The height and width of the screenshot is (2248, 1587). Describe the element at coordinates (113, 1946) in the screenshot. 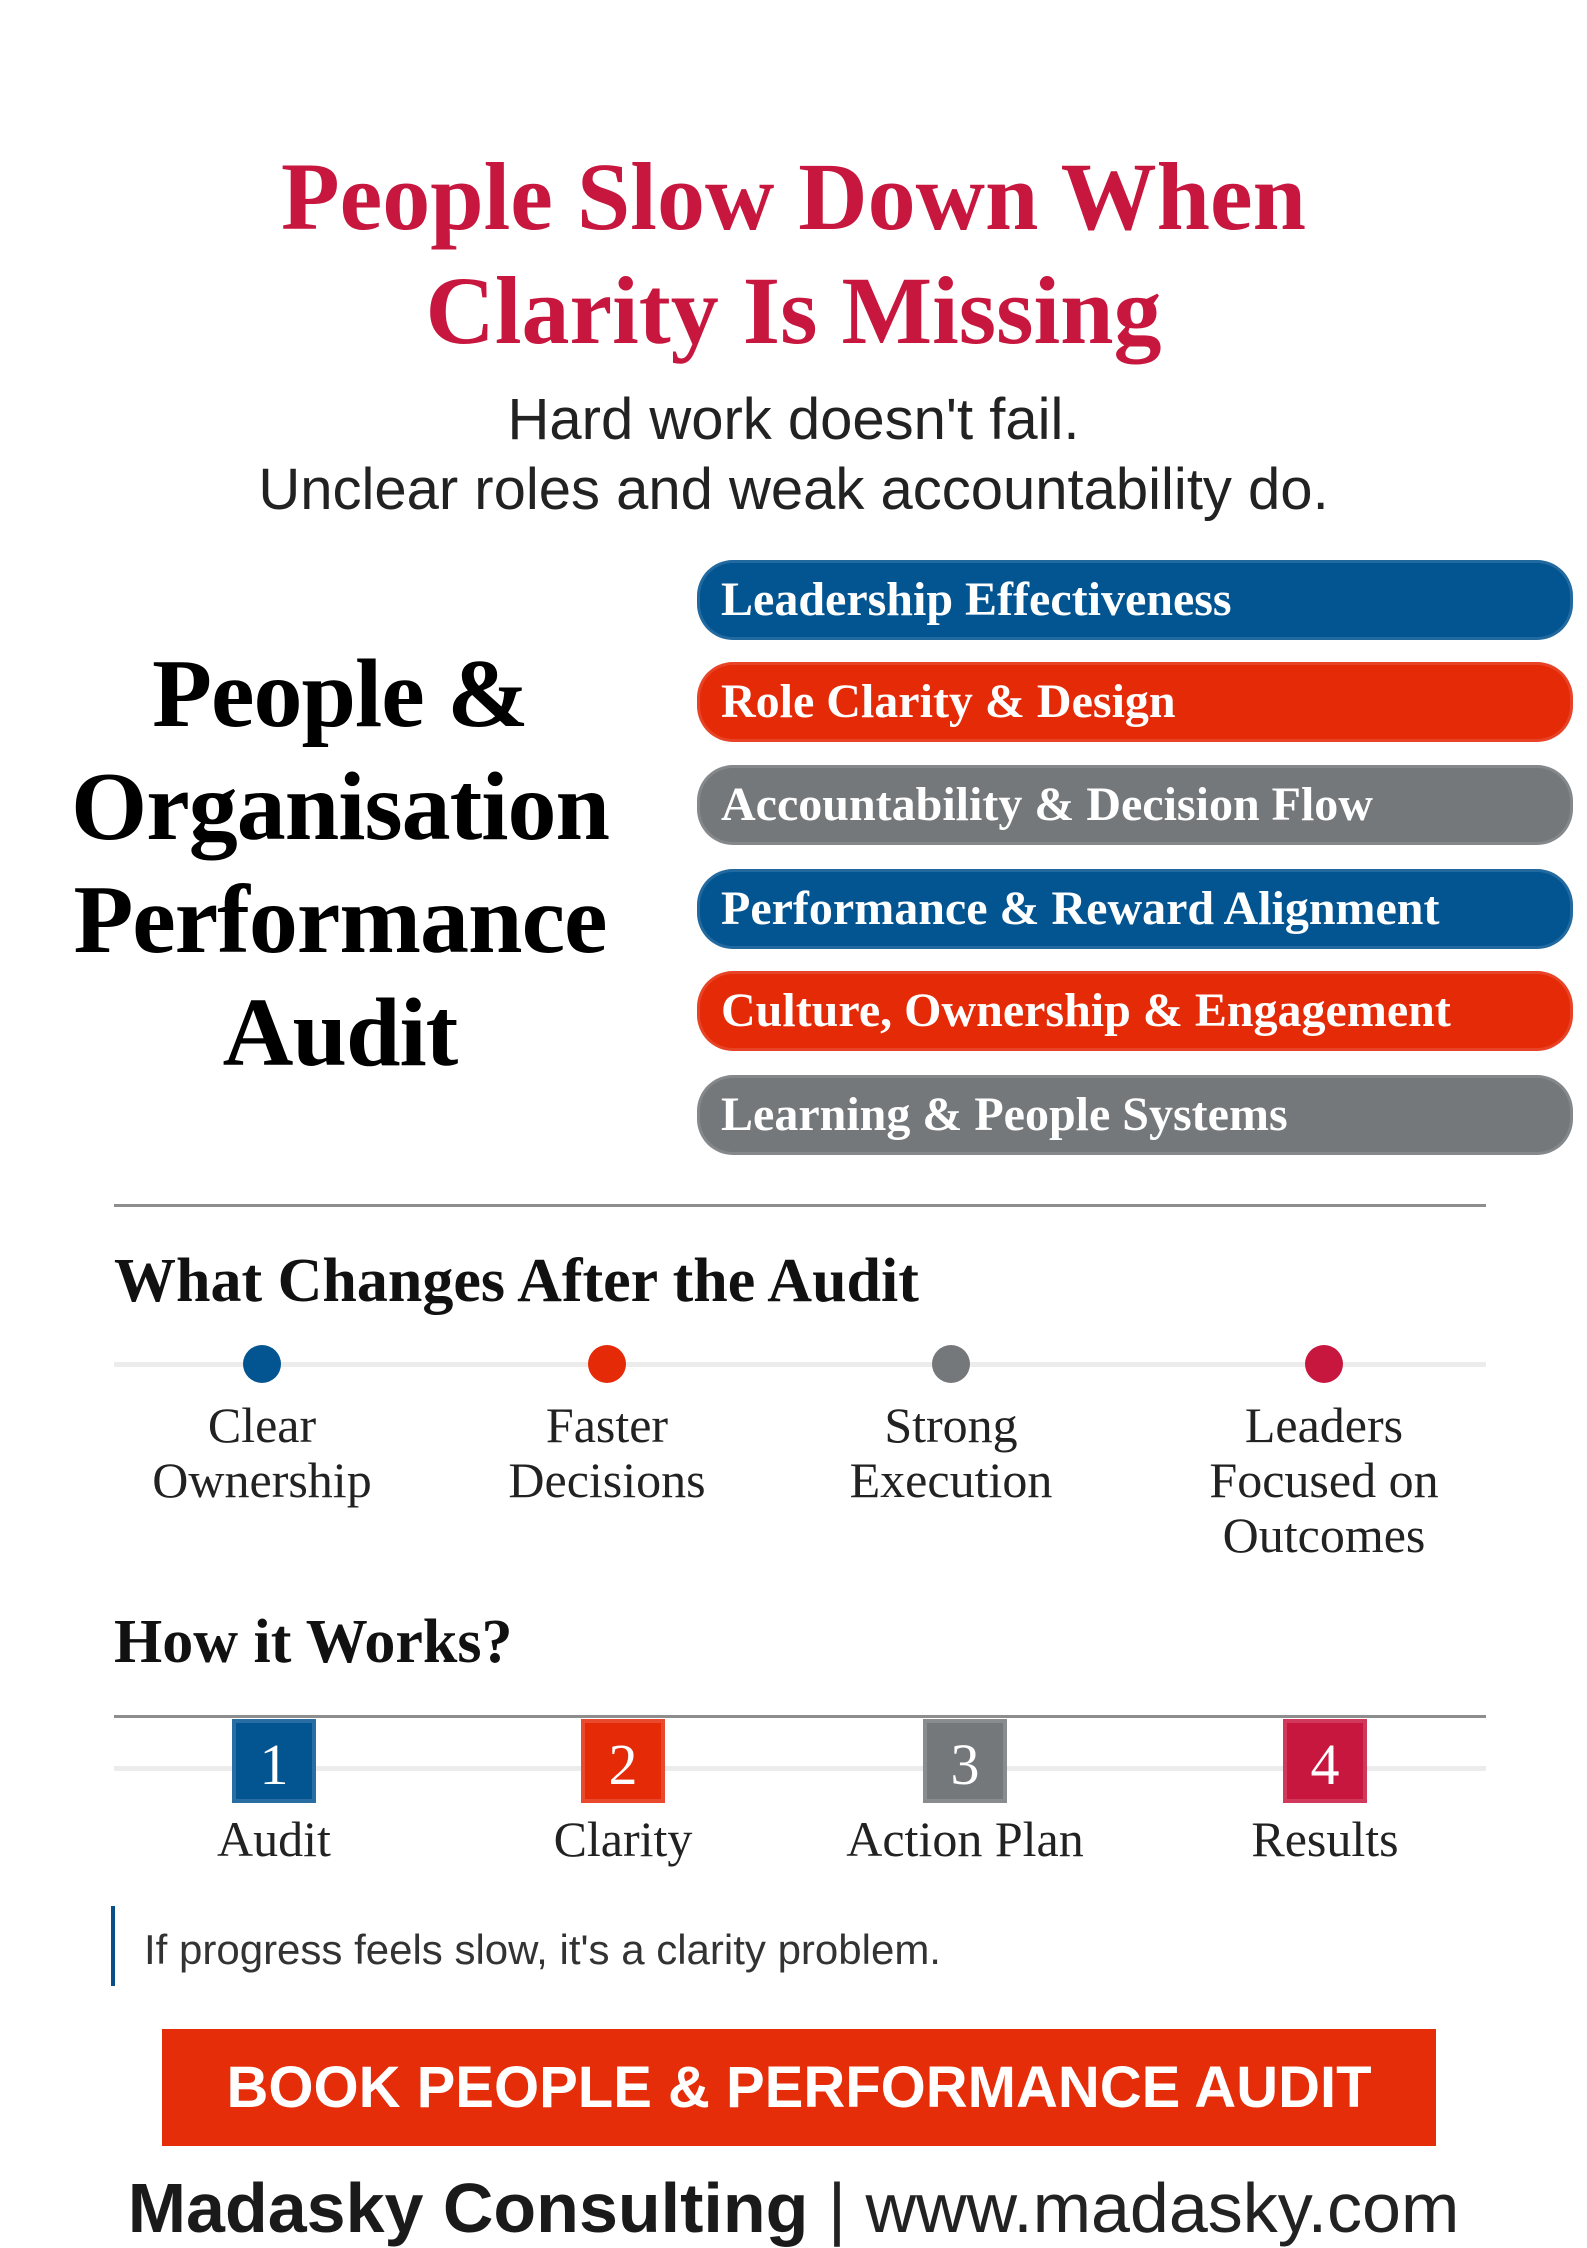

I see `quote-accent-bar` at that location.